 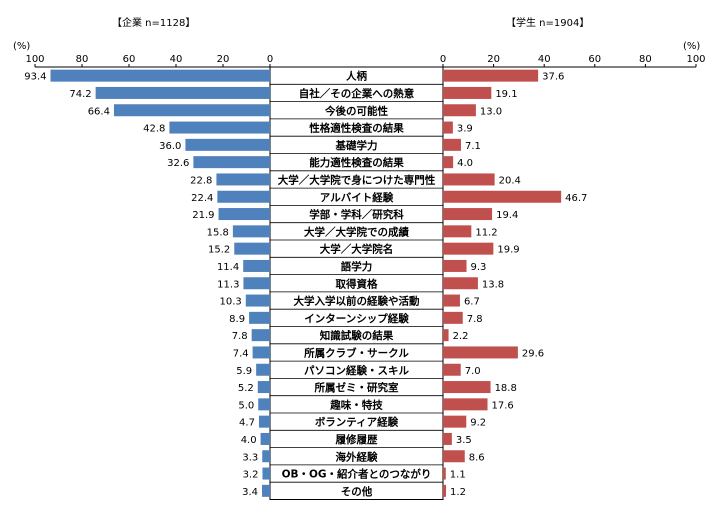 I want to click on right-bar-value-label: 1.1, so click(x=458, y=475).